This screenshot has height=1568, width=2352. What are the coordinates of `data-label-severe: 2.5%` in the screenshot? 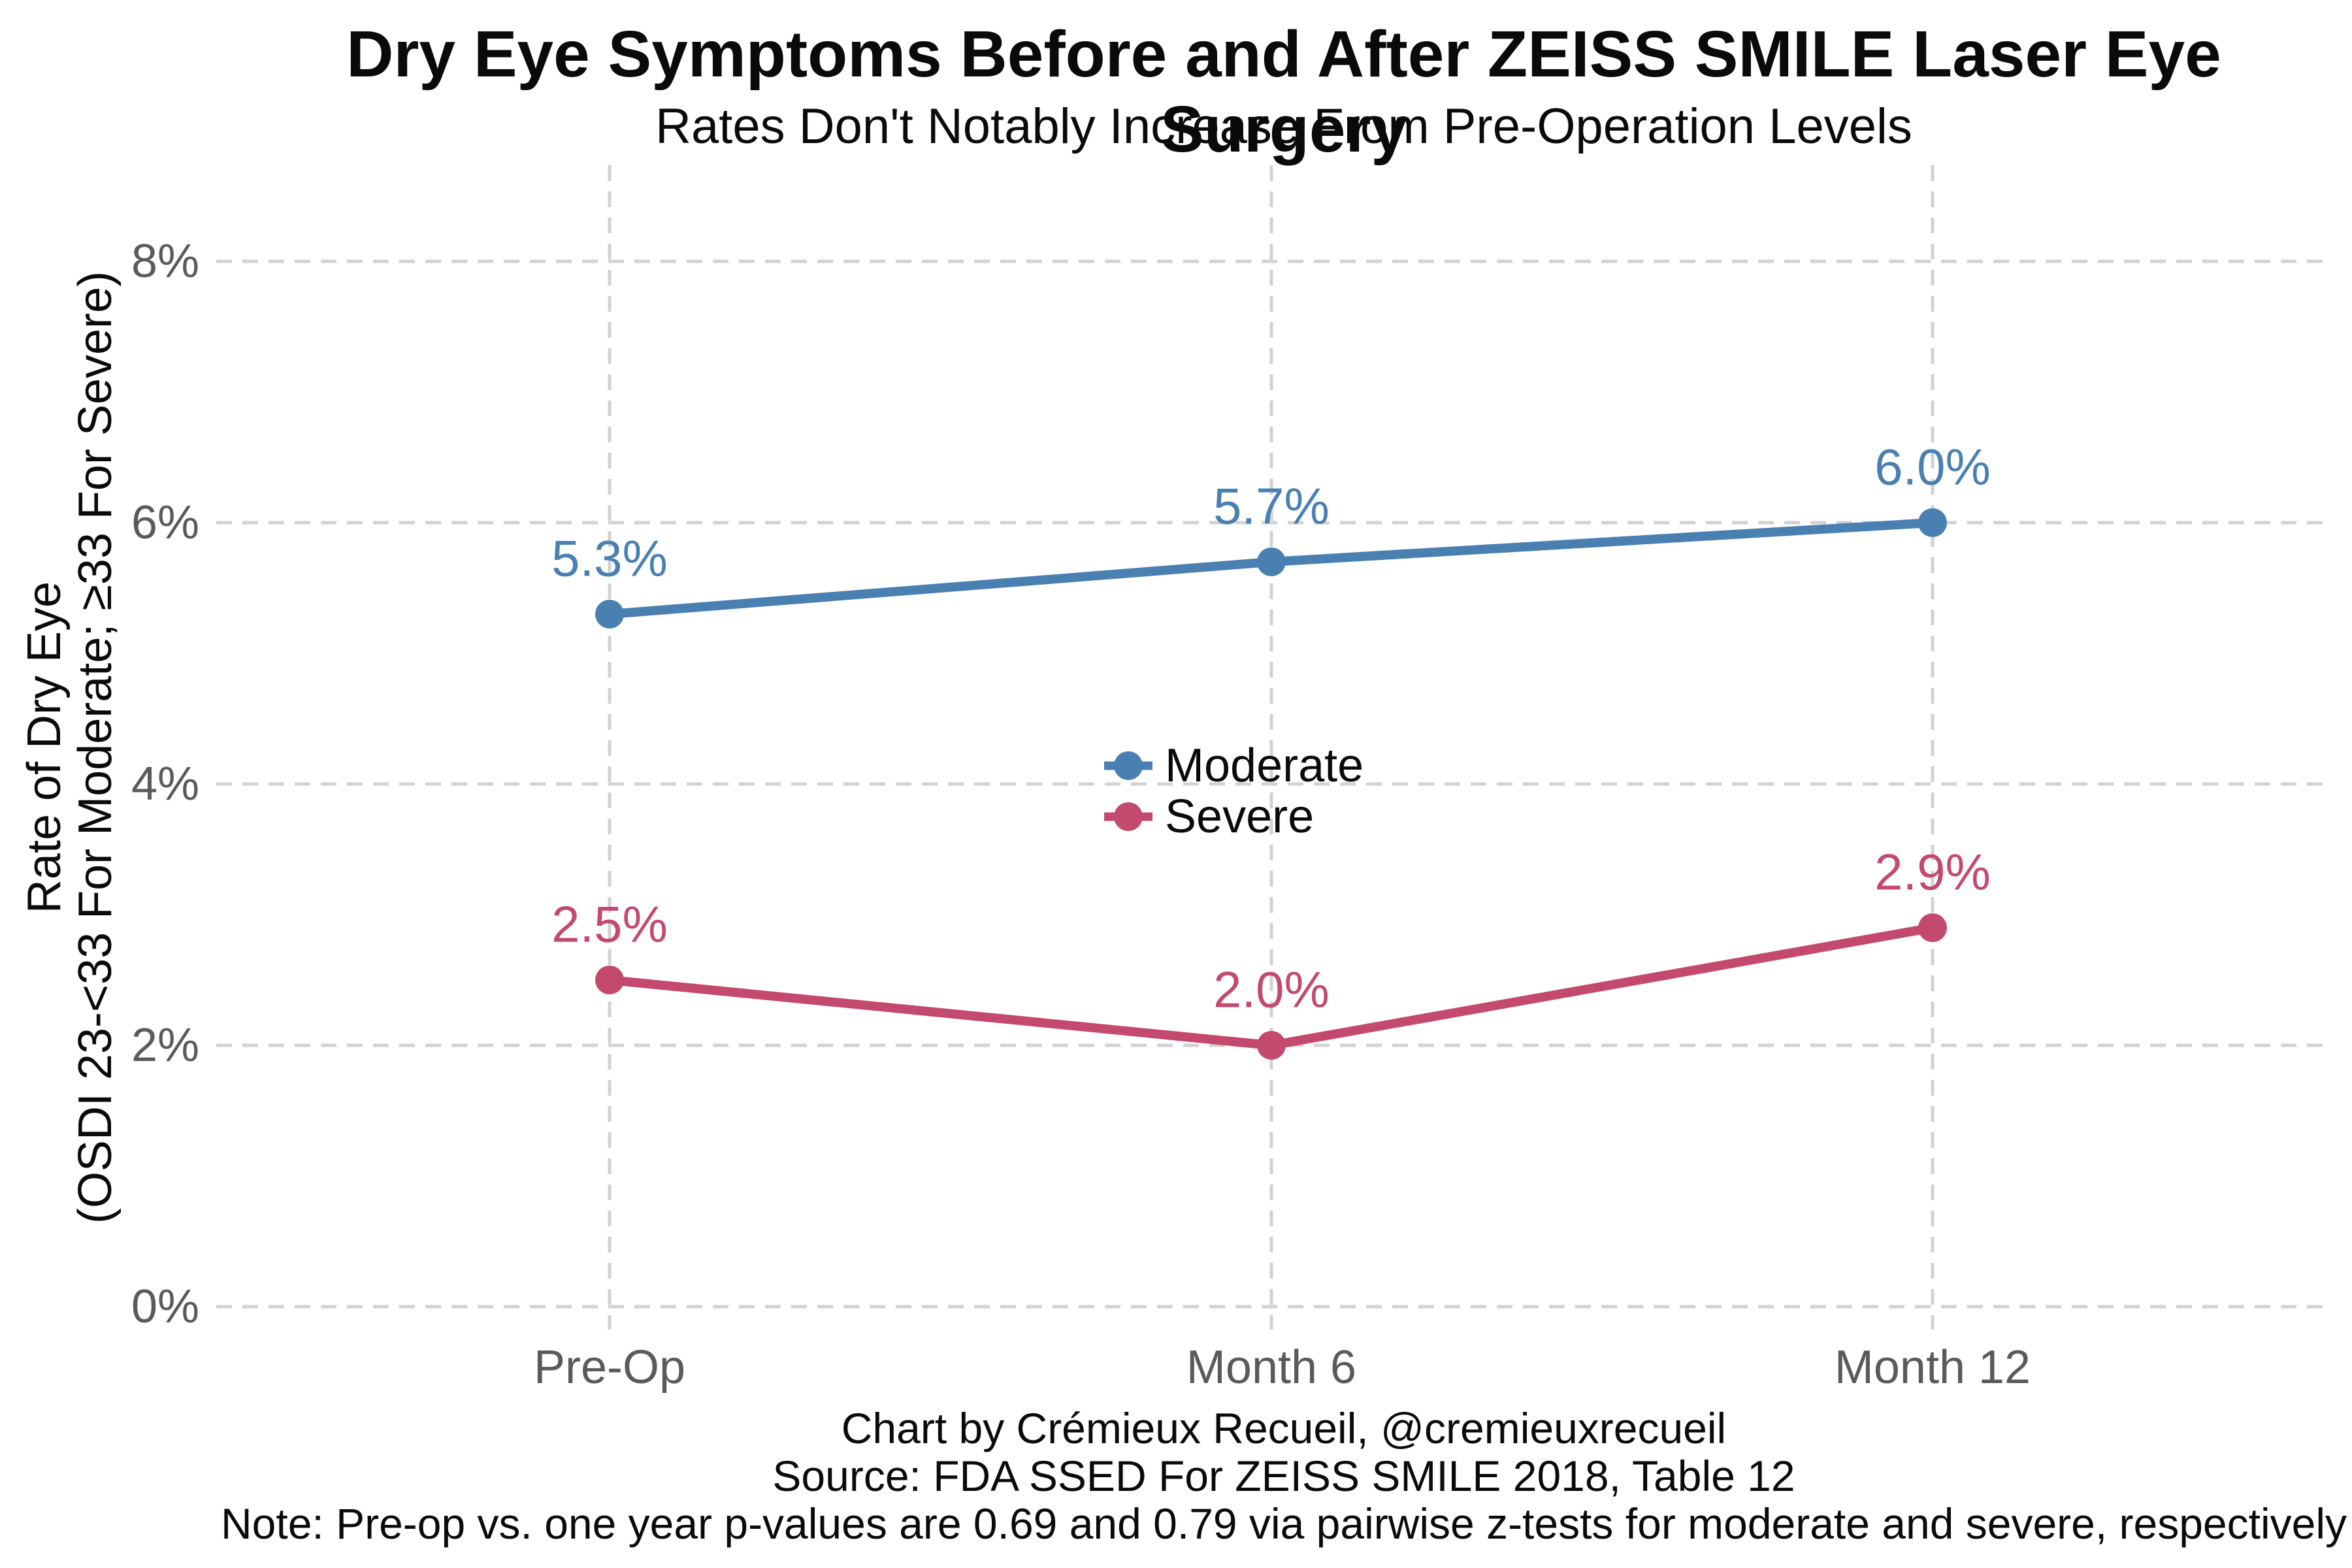 It's located at (609, 924).